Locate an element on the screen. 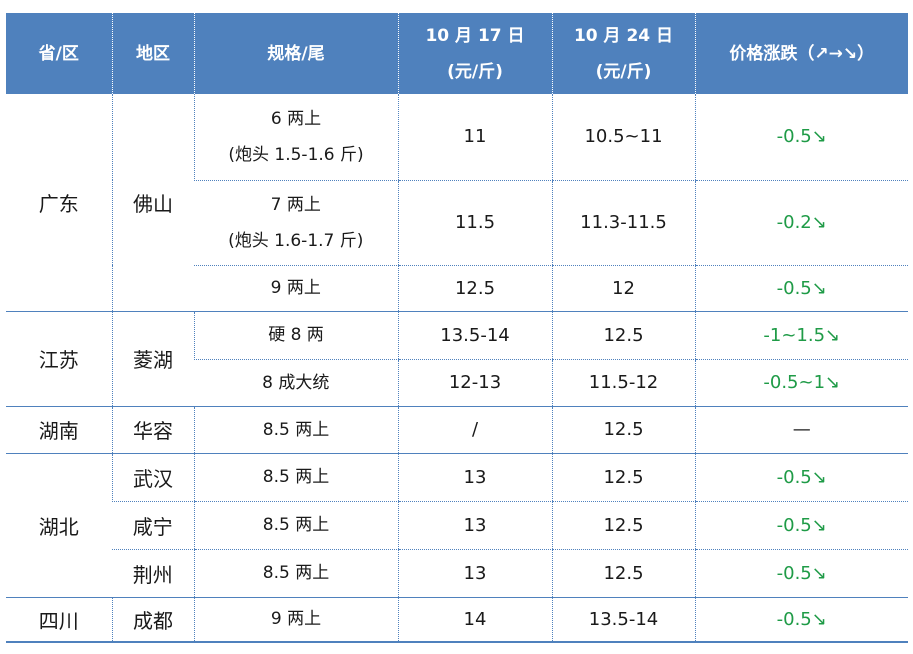 The width and height of the screenshot is (913, 654). header-date1: 10 月 17 日 (元/斤) is located at coordinates (474, 53).